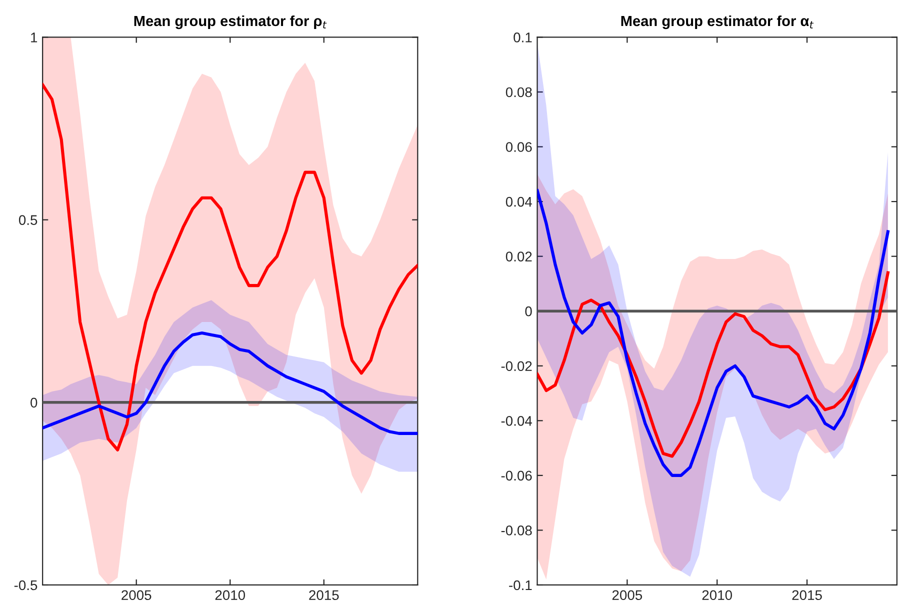 The height and width of the screenshot is (610, 906). Describe the element at coordinates (519, 147) in the screenshot. I see `y-tick-label: 0.06` at that location.